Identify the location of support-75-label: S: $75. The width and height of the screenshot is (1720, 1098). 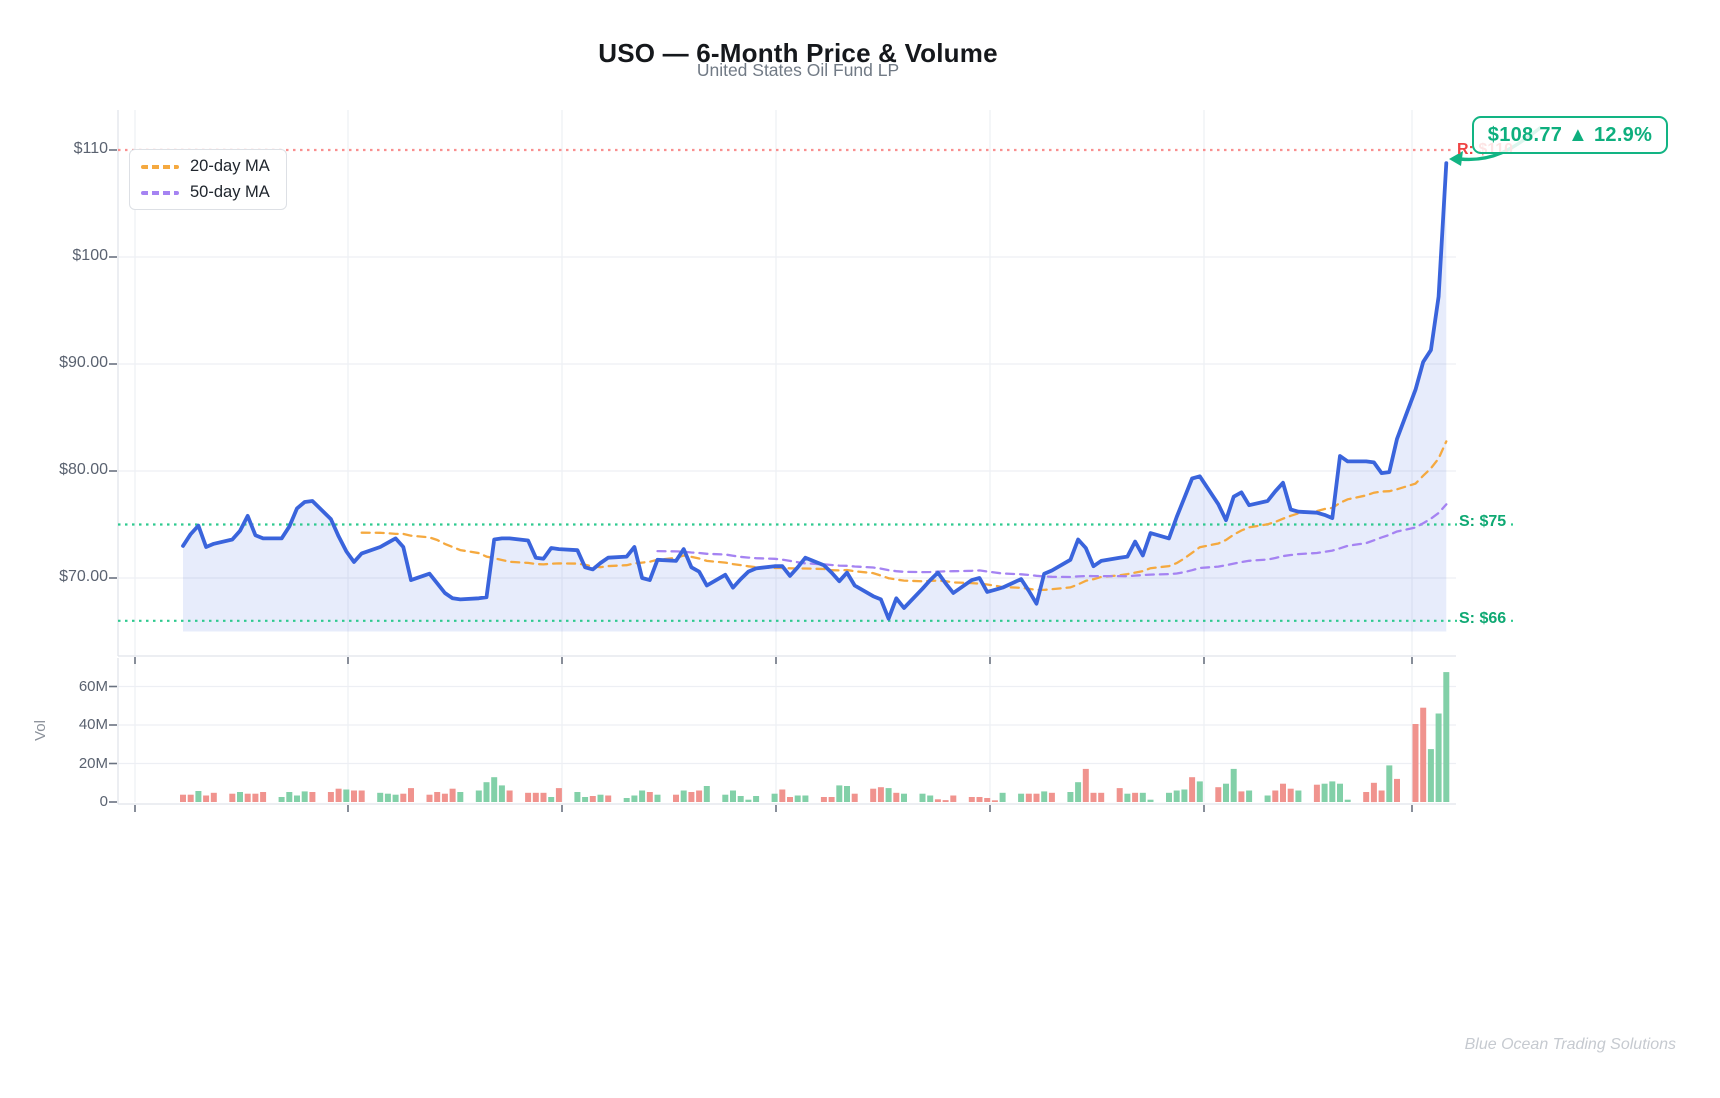
(1483, 522).